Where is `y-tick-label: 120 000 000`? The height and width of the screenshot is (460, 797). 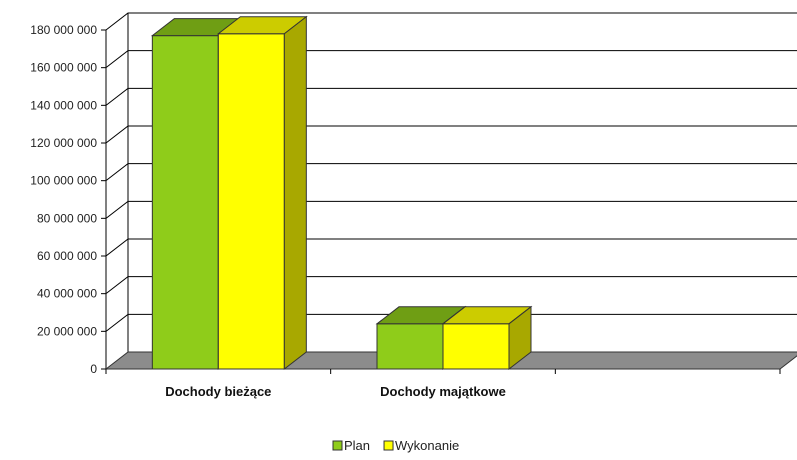 y-tick-label: 120 000 000 is located at coordinates (63, 143).